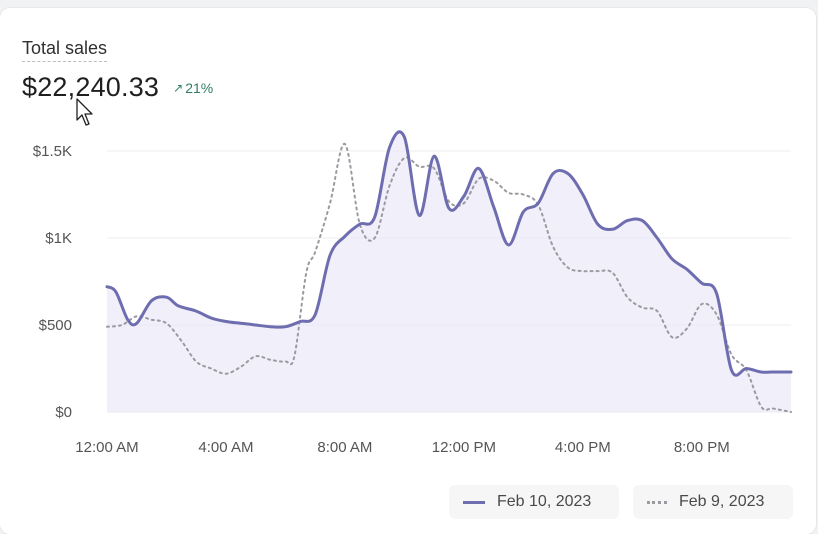  I want to click on card-title: Total sales, so click(65, 50).